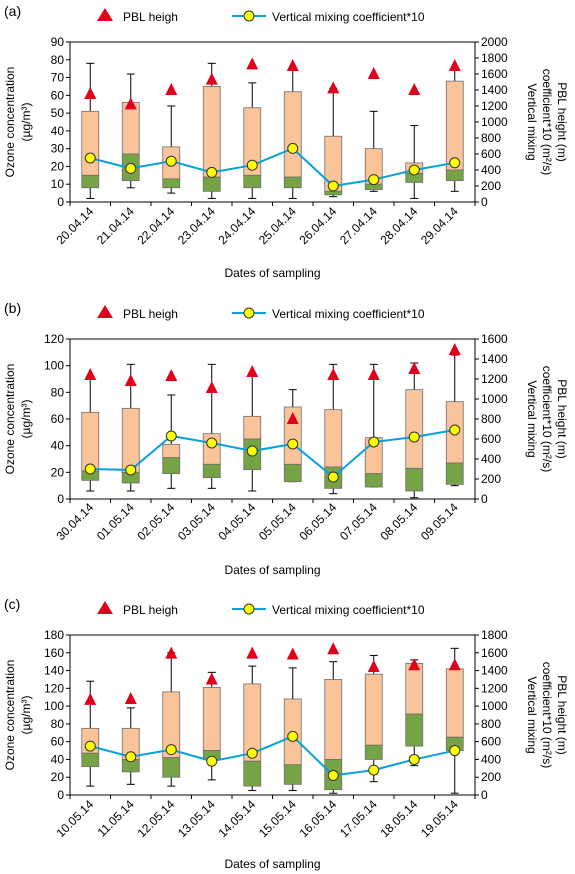 This screenshot has height=874, width=575. Describe the element at coordinates (58, 95) in the screenshot. I see `y-tick-label: 60` at that location.